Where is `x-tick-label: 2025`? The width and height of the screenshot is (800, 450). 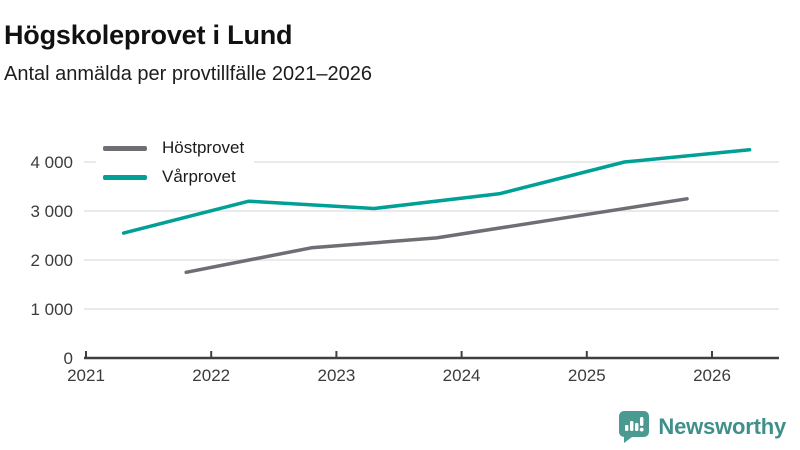
x-tick-label: 2025 is located at coordinates (587, 375).